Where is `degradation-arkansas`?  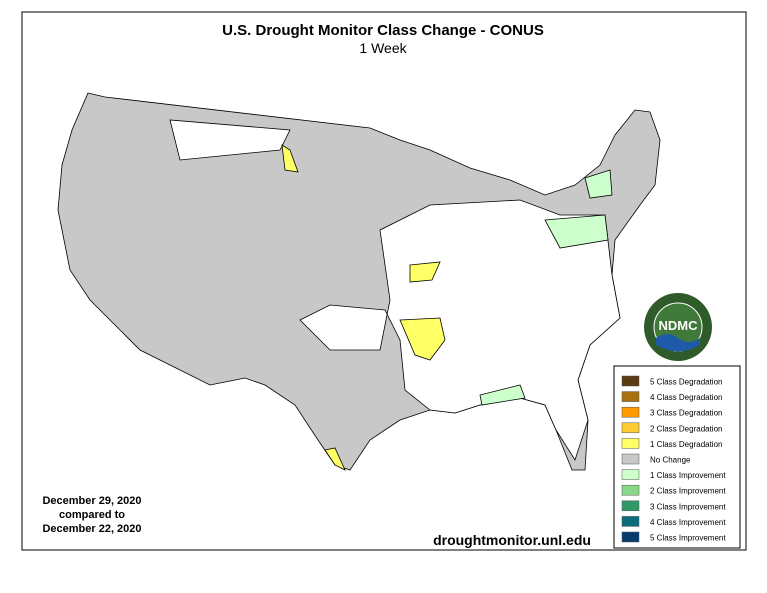 degradation-arkansas is located at coordinates (422, 339).